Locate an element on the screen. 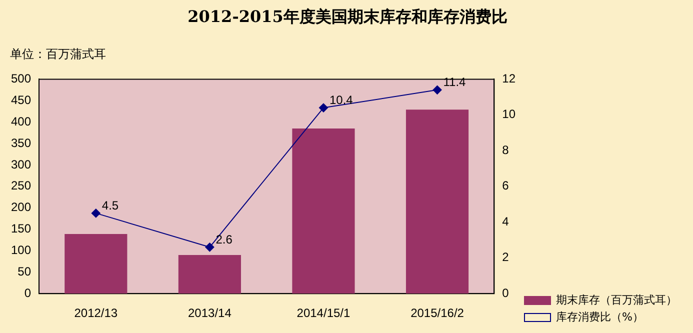 This screenshot has width=693, height=333. y2-tick-label: 10 is located at coordinates (509, 114).